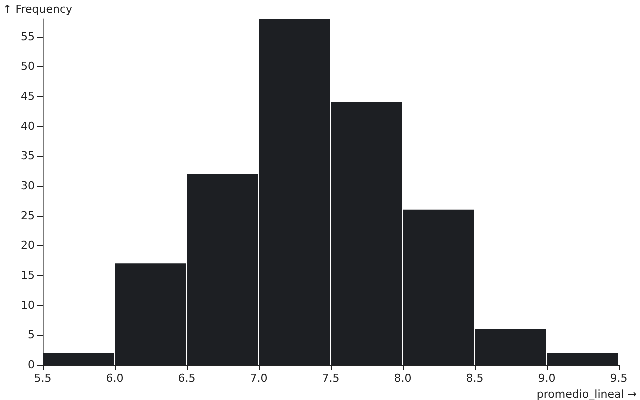 Image resolution: width=640 pixels, height=400 pixels. Describe the element at coordinates (38, 9) in the screenshot. I see `y-axis-title: ↑ Frequency` at that location.